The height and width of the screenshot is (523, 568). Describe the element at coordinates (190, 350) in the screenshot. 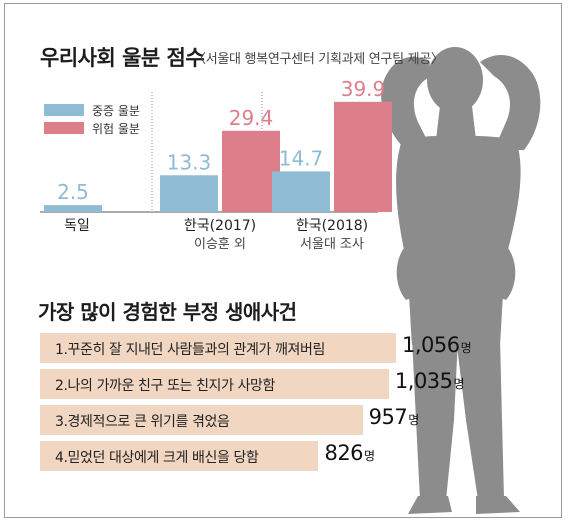

I see `hbar-category-label: 1.꾸준히 잘 지내던 사람들과의 관계가 깨져버림` at that location.